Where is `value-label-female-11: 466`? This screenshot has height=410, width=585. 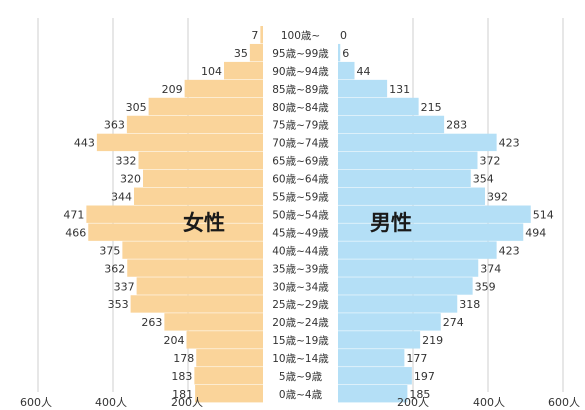 value-label-female-11: 466 is located at coordinates (75, 232).